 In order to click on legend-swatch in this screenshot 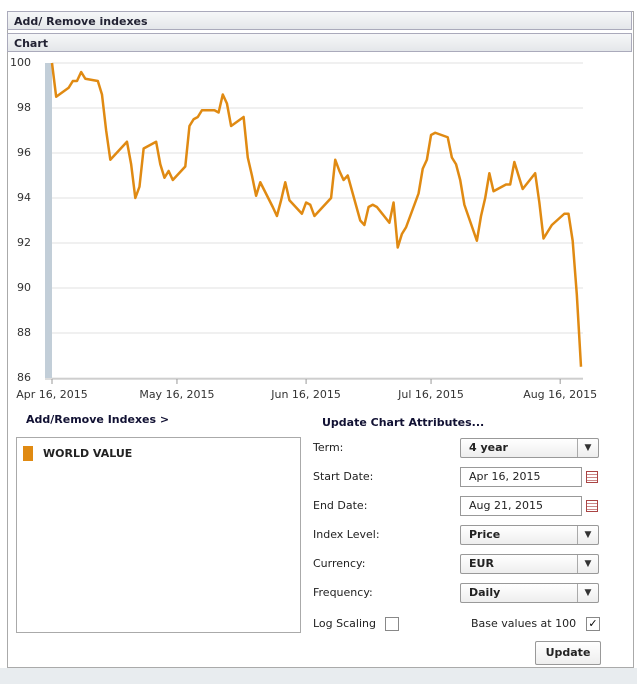, I will do `click(28, 453)`.